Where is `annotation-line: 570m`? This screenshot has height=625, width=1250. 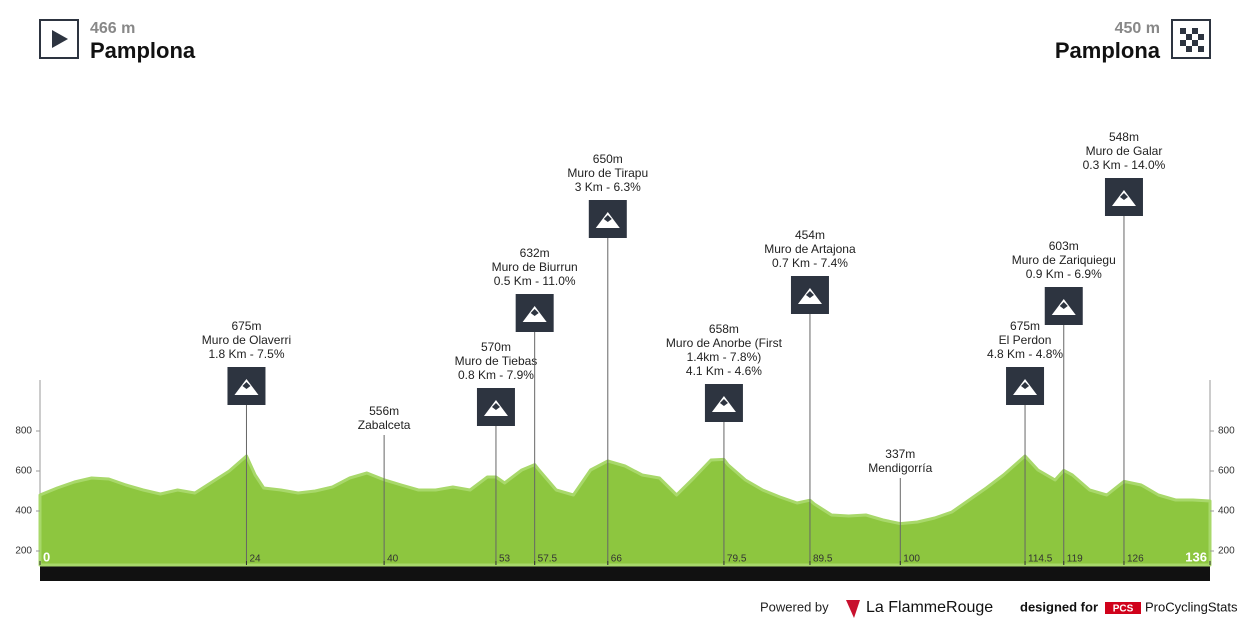
annotation-line: 570m is located at coordinates (496, 347).